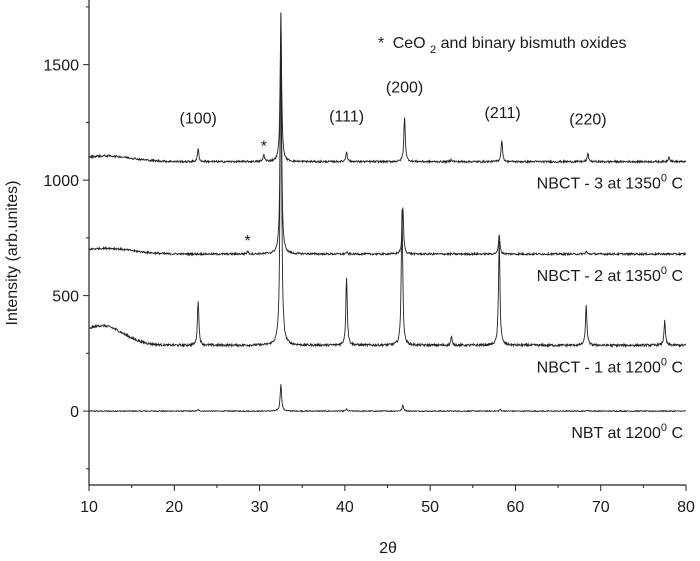 This screenshot has height=561, width=700. Describe the element at coordinates (197, 119) in the screenshot. I see `peak-annotation: (100)` at that location.